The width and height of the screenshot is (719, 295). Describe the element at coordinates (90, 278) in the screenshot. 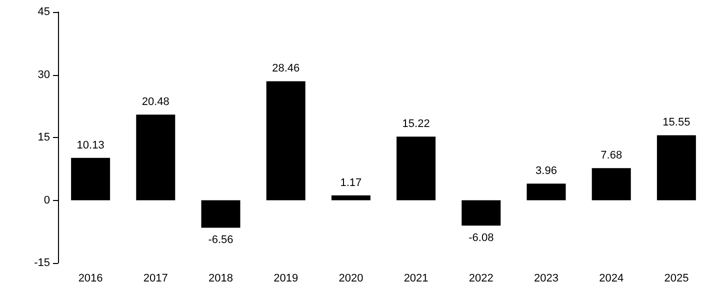

I see `x-tick-label: 2016` at that location.